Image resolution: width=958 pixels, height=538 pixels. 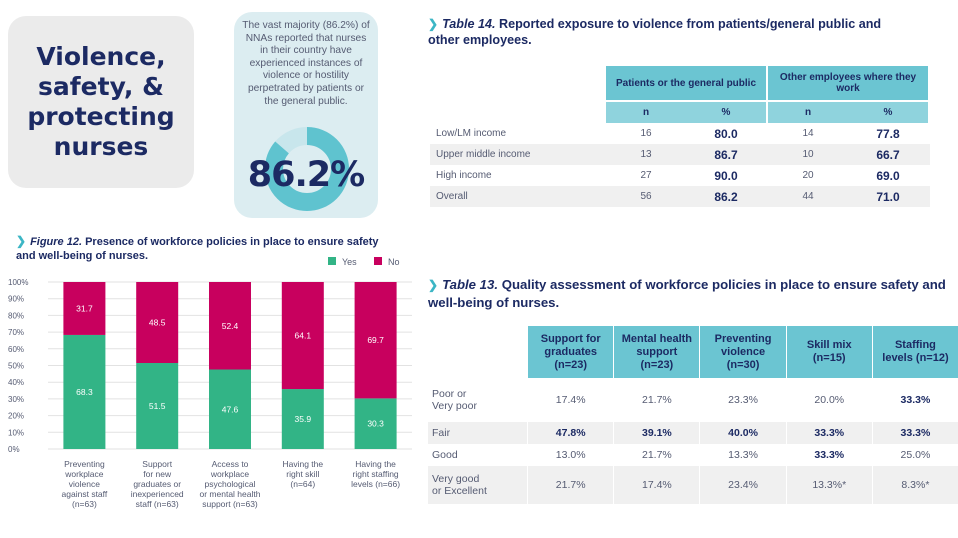 I want to click on bar-no, so click(x=157, y=322).